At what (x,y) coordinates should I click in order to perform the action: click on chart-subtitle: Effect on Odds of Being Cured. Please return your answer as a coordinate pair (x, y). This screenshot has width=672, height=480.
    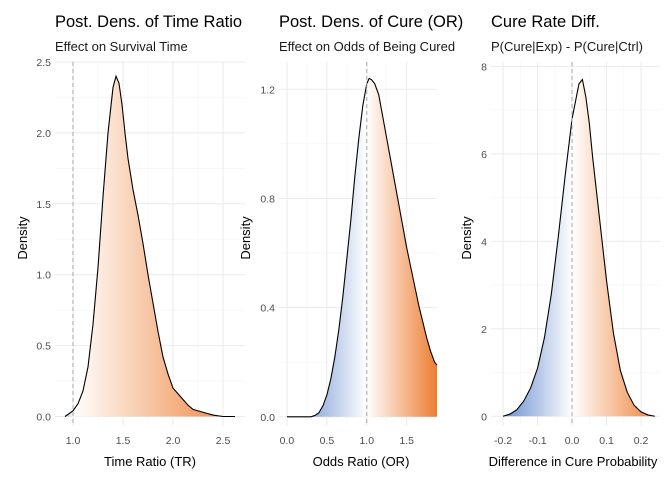
    Looking at the image, I should click on (367, 46).